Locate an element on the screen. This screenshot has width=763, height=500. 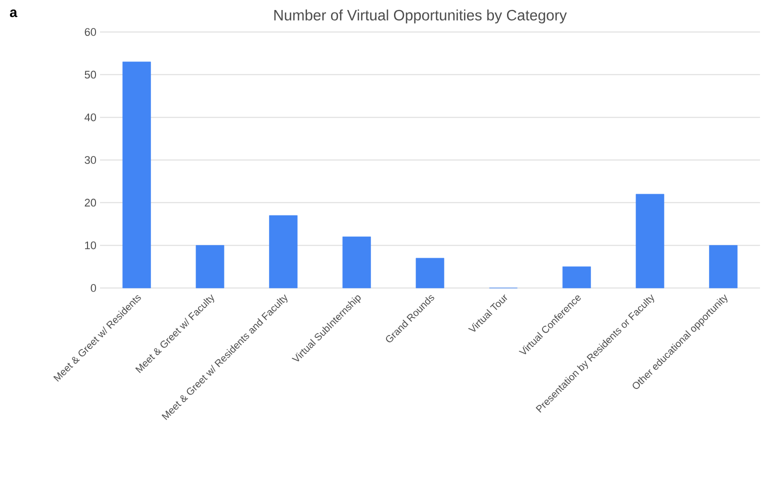
y-tick-label: 30 is located at coordinates (90, 160).